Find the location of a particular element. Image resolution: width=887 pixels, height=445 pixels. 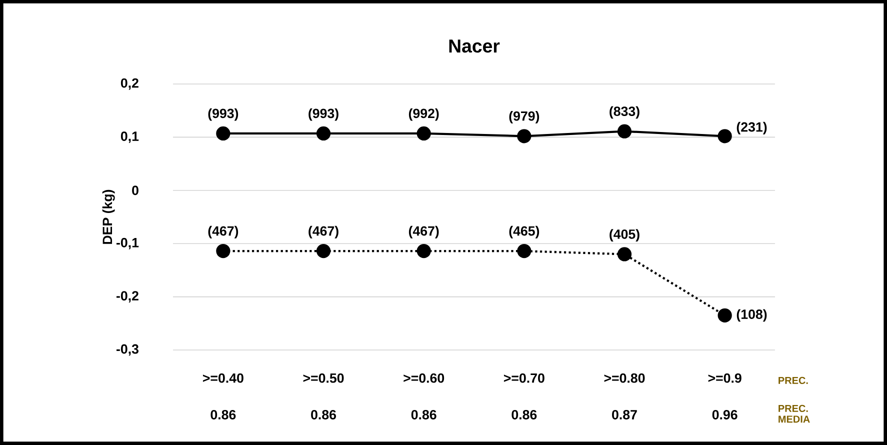

annotation: (833) is located at coordinates (625, 112).